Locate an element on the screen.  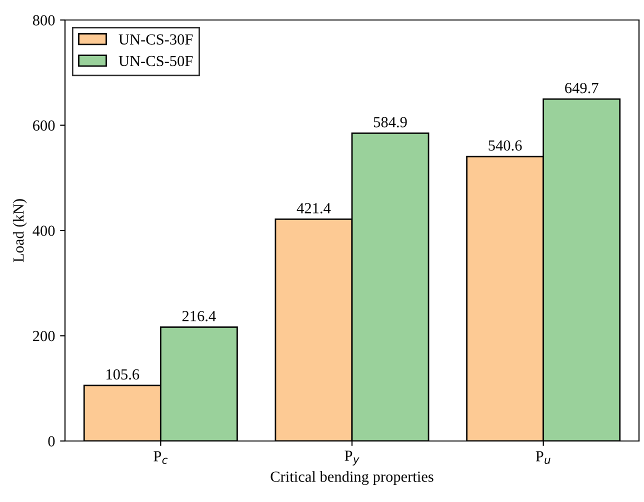
data-label: 105.6 is located at coordinates (123, 374).